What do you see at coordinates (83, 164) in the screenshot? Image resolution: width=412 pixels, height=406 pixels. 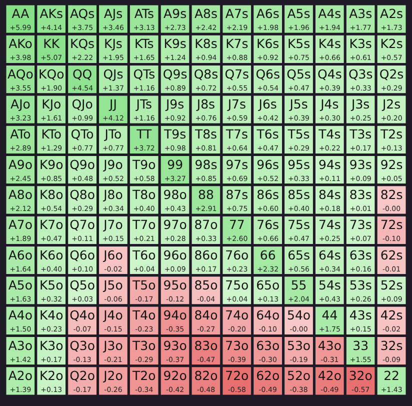 I see `annotation: Q9o` at bounding box center [83, 164].